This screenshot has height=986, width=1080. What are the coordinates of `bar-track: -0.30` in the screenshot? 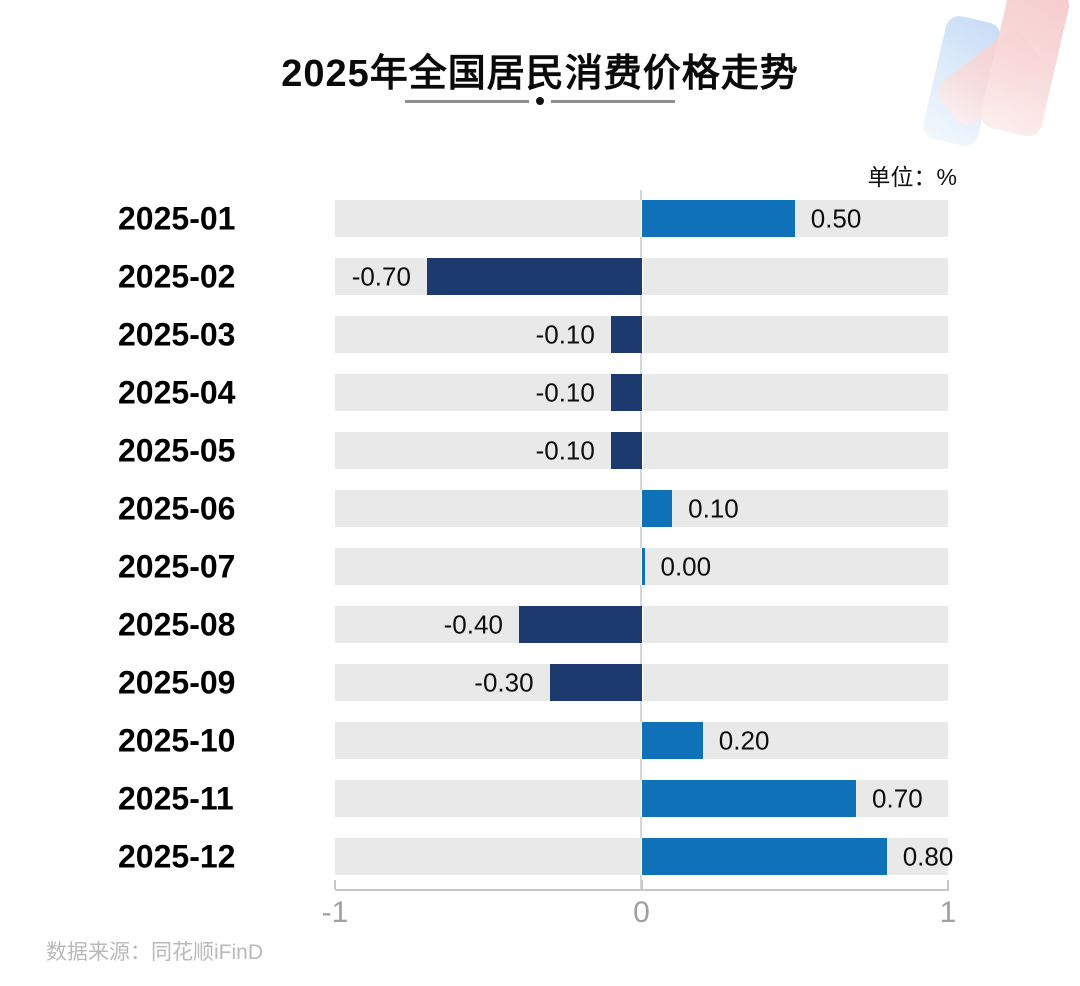 It's located at (641, 682).